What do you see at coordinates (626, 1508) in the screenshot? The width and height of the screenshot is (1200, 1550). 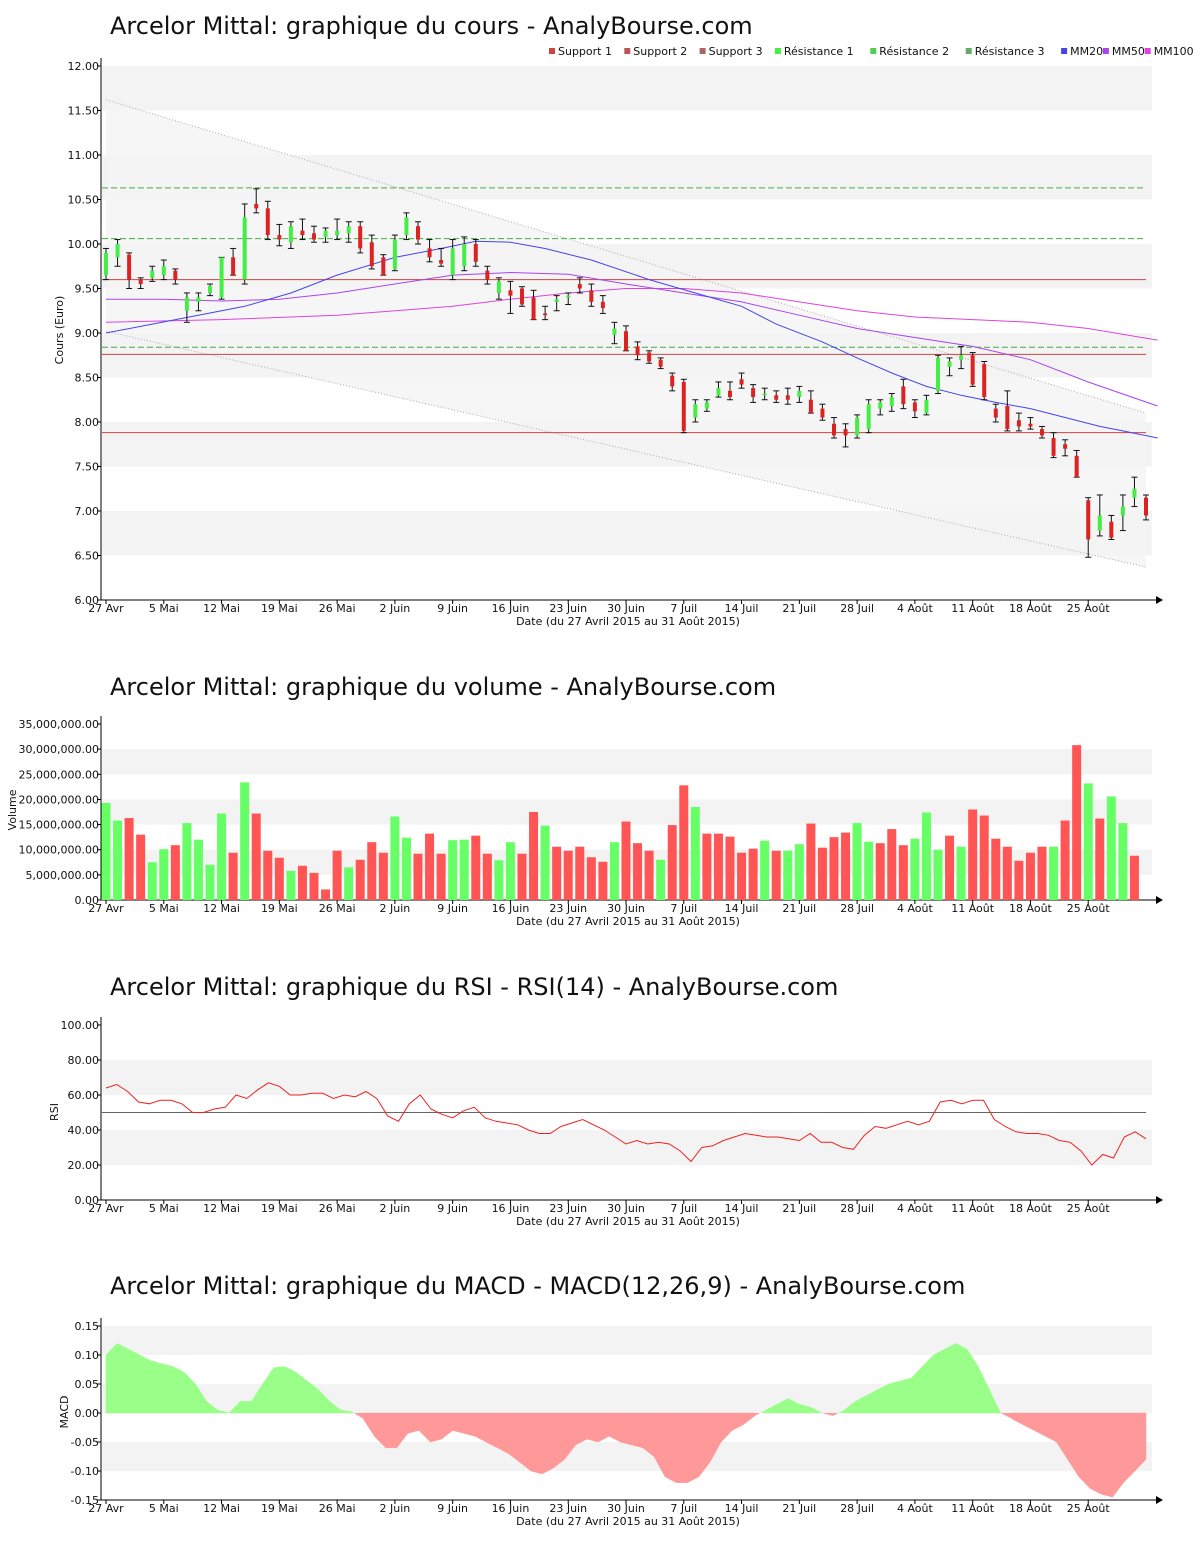 I see `macd-x-tick-label: 30 Juin` at bounding box center [626, 1508].